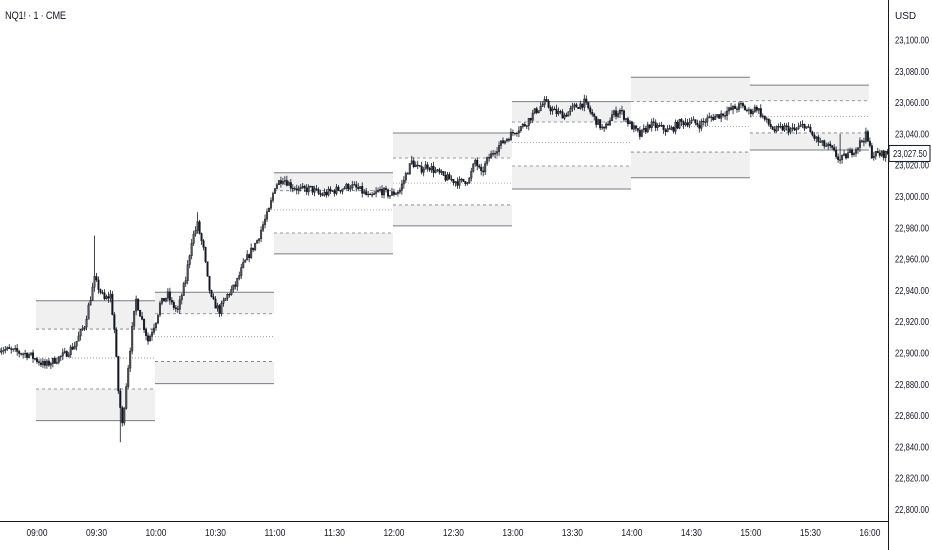 Image resolution: width=932 pixels, height=550 pixels. I want to click on currency-label: USD, so click(906, 16).